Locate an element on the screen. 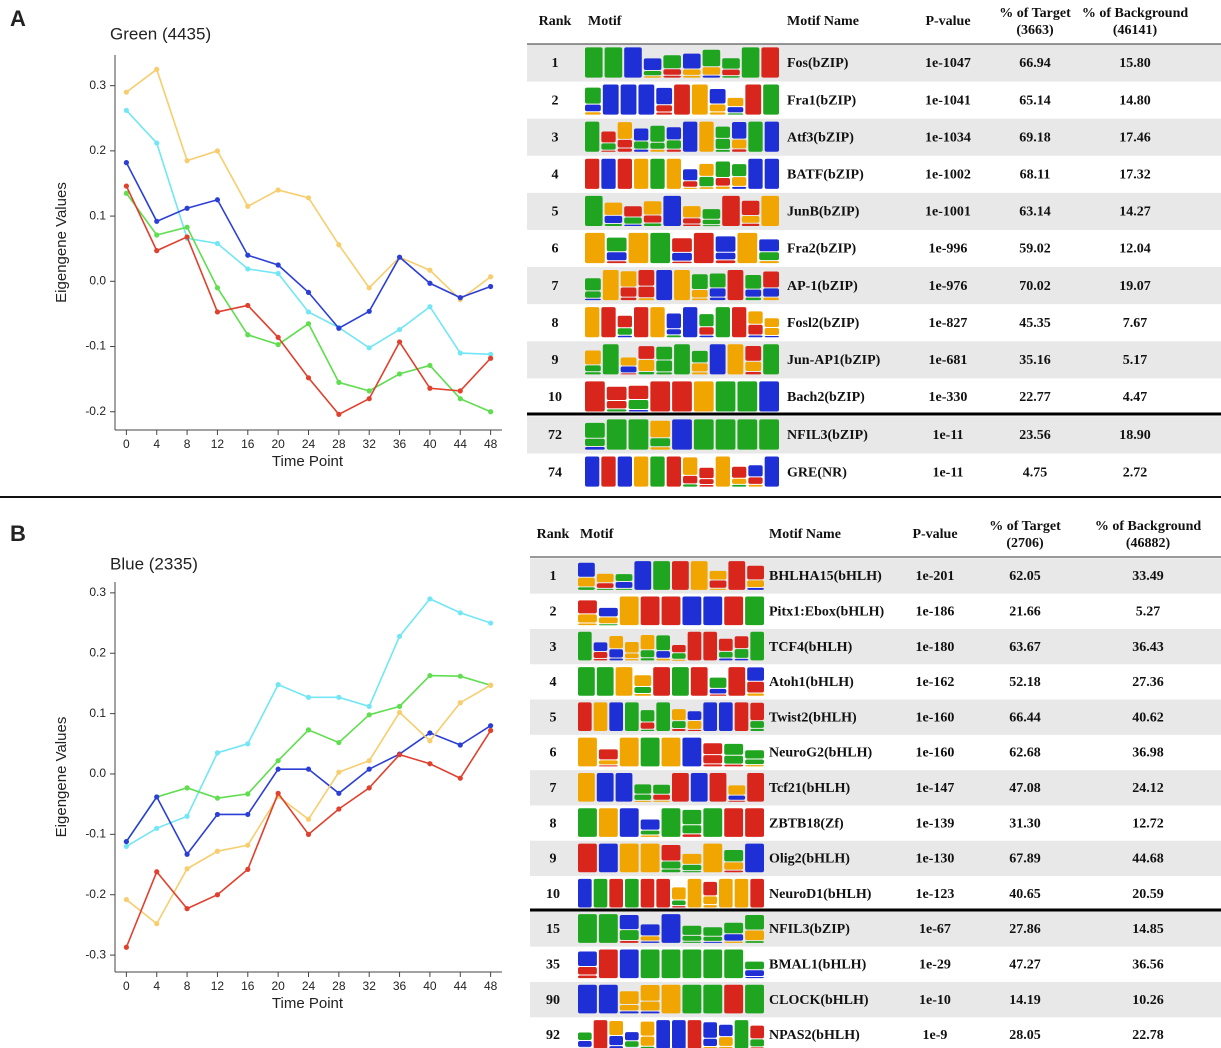 Image resolution: width=1221 pixels, height=1048 pixels. cell: 47.08 is located at coordinates (1025, 788).